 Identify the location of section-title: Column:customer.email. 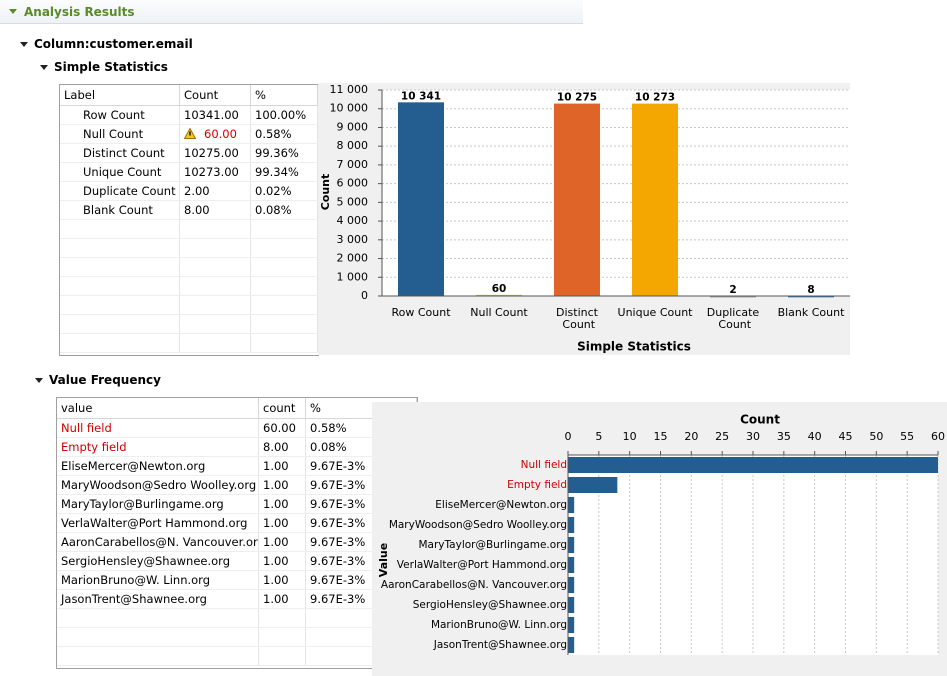
(113, 44).